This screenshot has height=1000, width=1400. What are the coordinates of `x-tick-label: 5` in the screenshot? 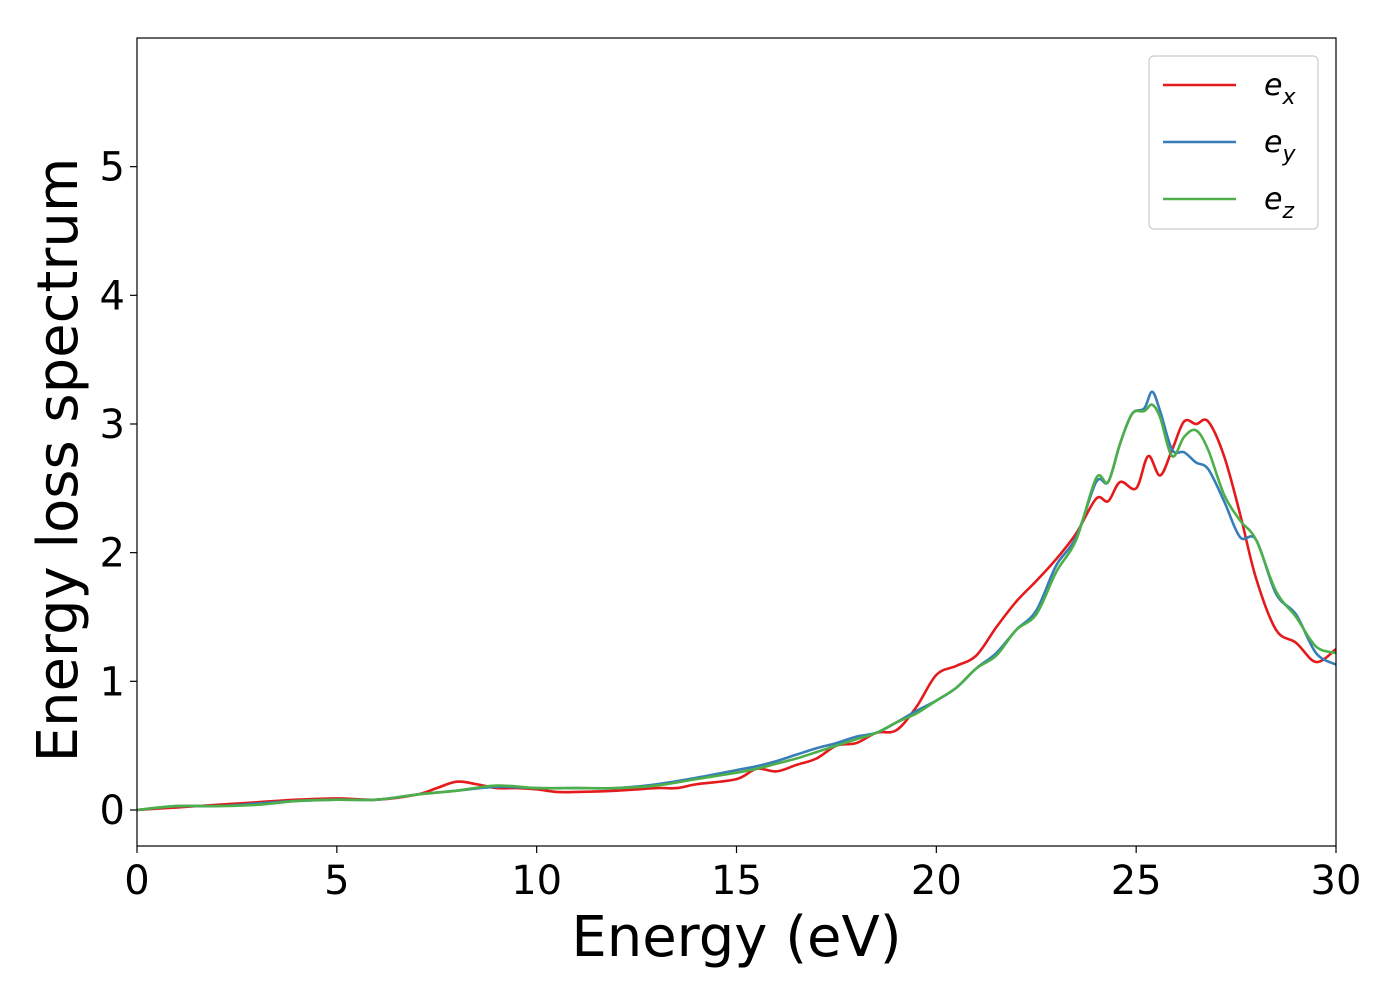 It's located at (336, 881).